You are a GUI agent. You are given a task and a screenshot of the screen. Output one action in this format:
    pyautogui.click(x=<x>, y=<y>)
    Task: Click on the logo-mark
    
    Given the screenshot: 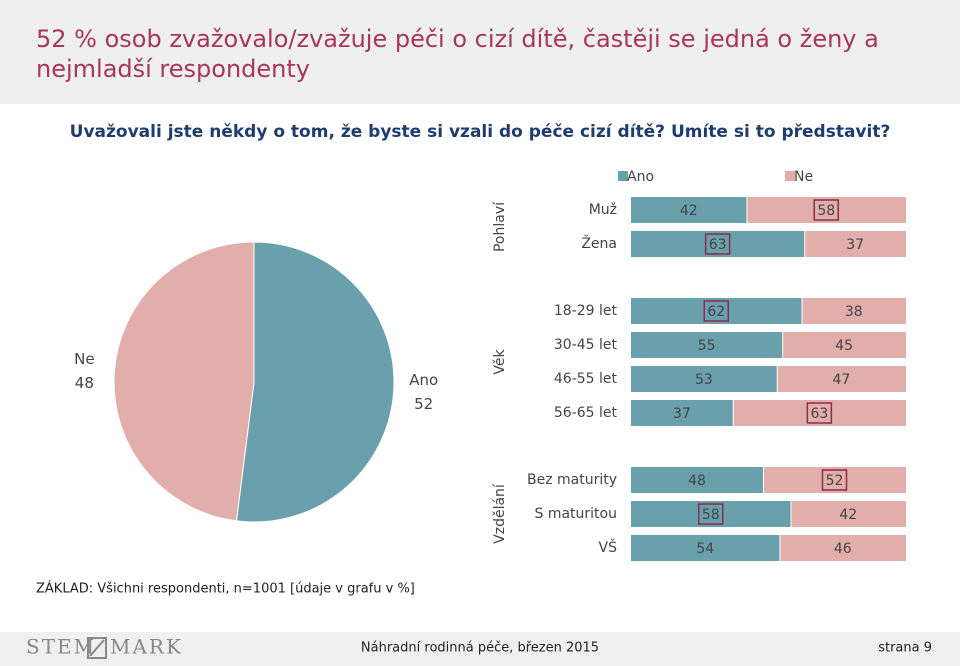 What is the action you would take?
    pyautogui.click(x=97, y=648)
    